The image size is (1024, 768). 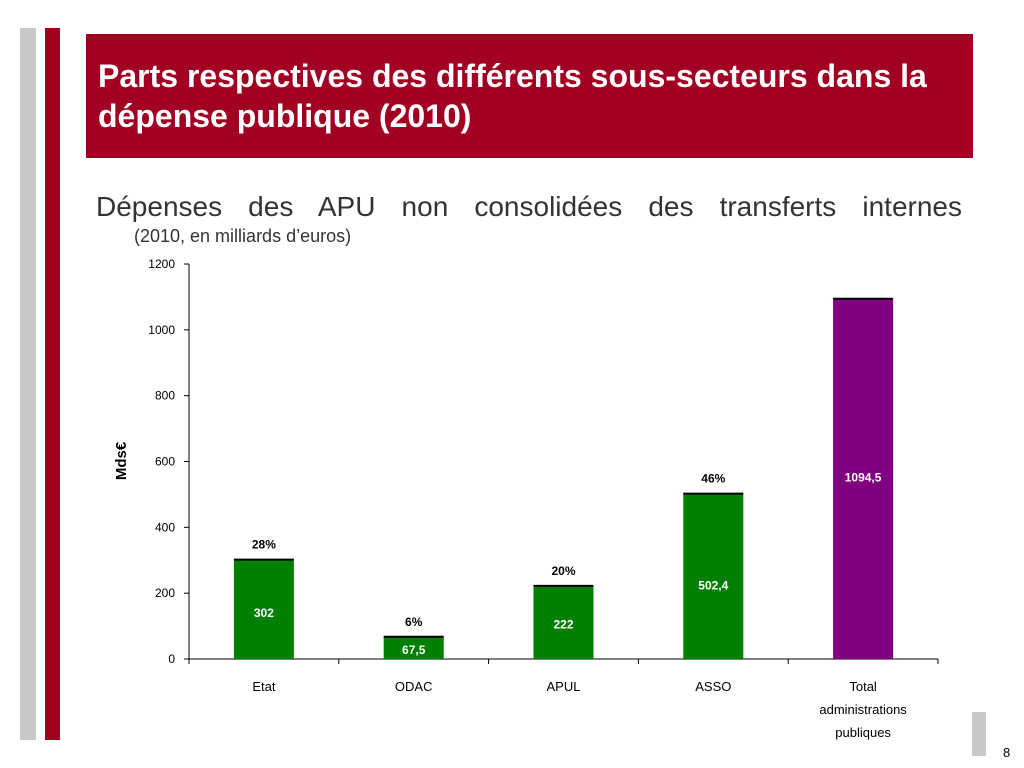 What do you see at coordinates (564, 686) in the screenshot?
I see `x-category-label: APUL` at bounding box center [564, 686].